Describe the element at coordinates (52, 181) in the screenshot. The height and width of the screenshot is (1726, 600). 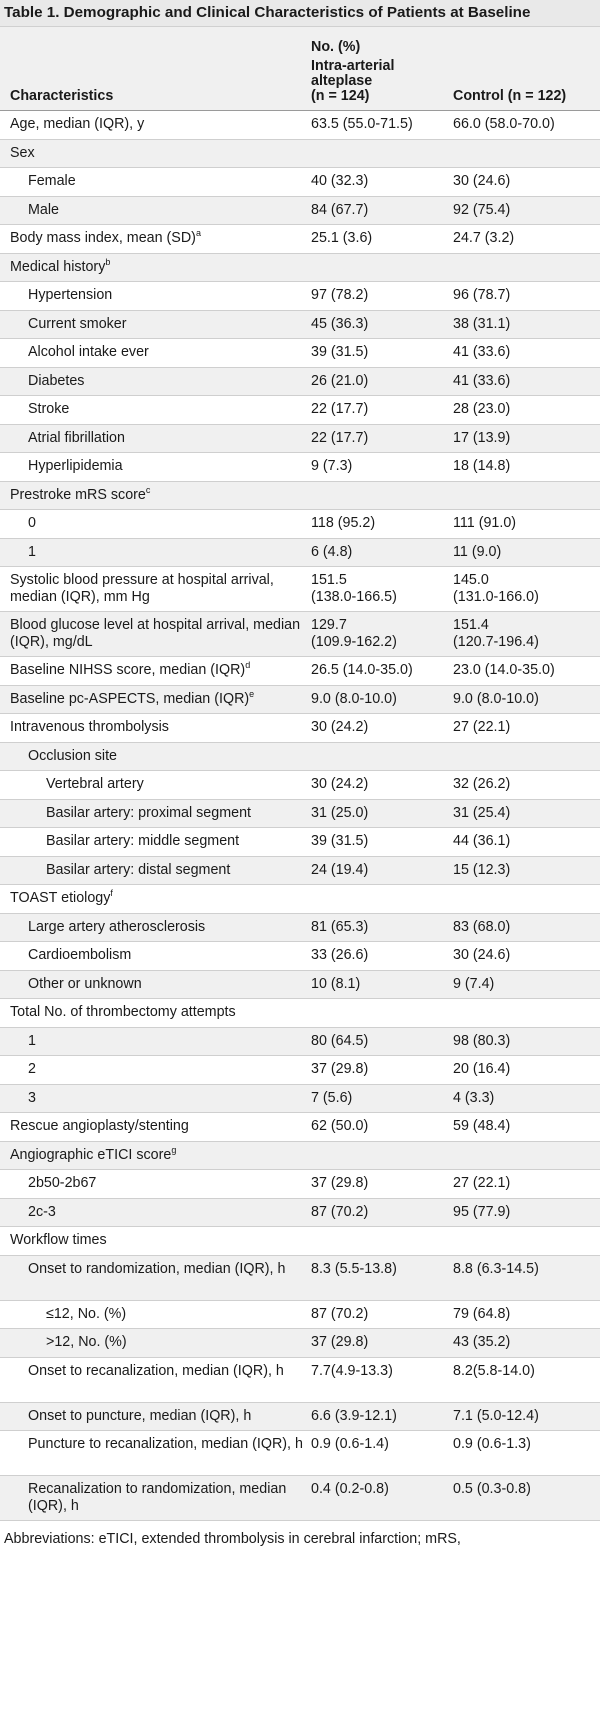
I see `row-label-text: Female` at that location.